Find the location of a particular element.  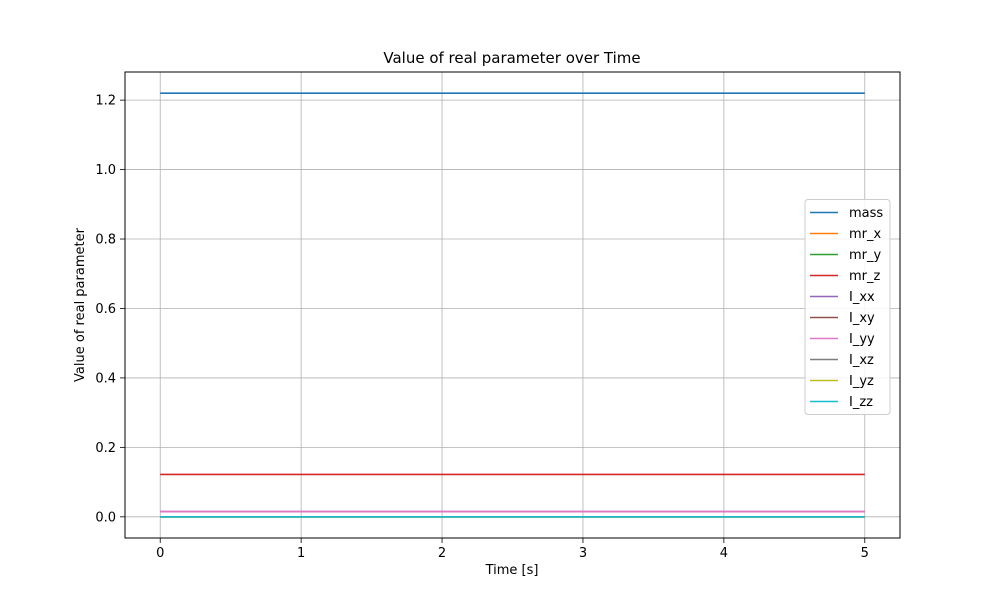

x-tick-label: 0 is located at coordinates (160, 553).